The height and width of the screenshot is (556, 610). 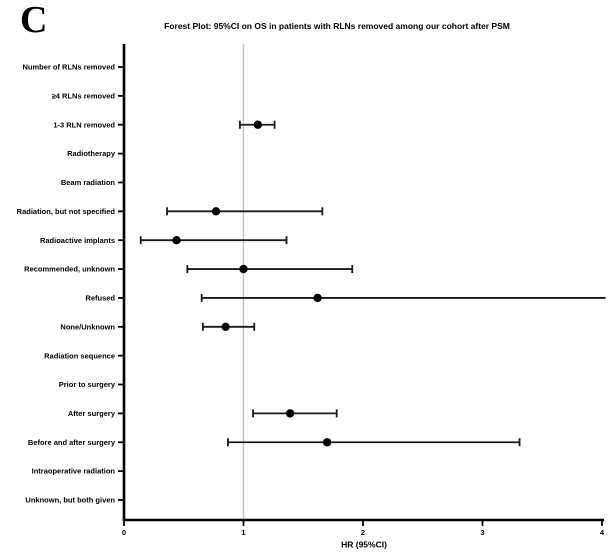 I want to click on row-label: Intraoperative radiation, so click(x=74, y=471).